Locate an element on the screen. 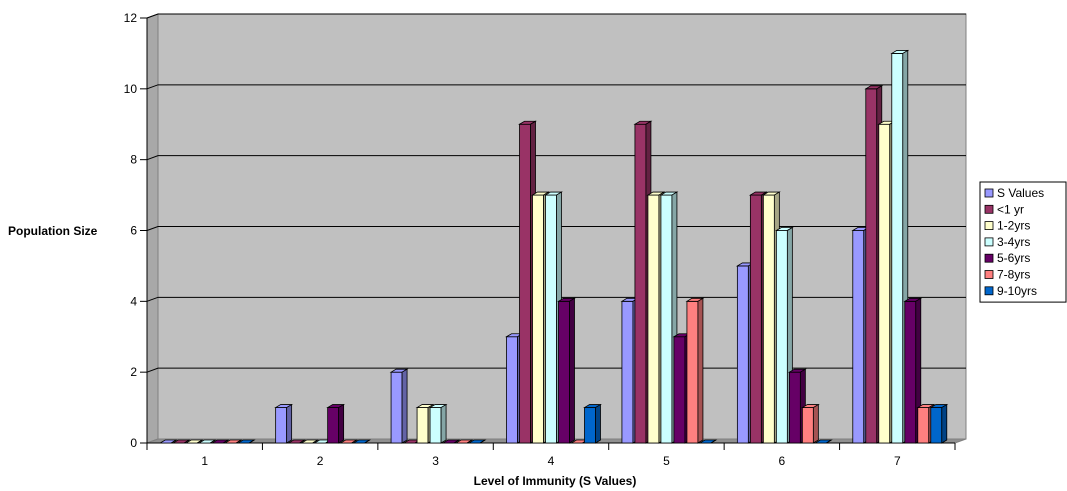 The width and height of the screenshot is (1067, 491). y-tick-label: 4 is located at coordinates (133, 301).